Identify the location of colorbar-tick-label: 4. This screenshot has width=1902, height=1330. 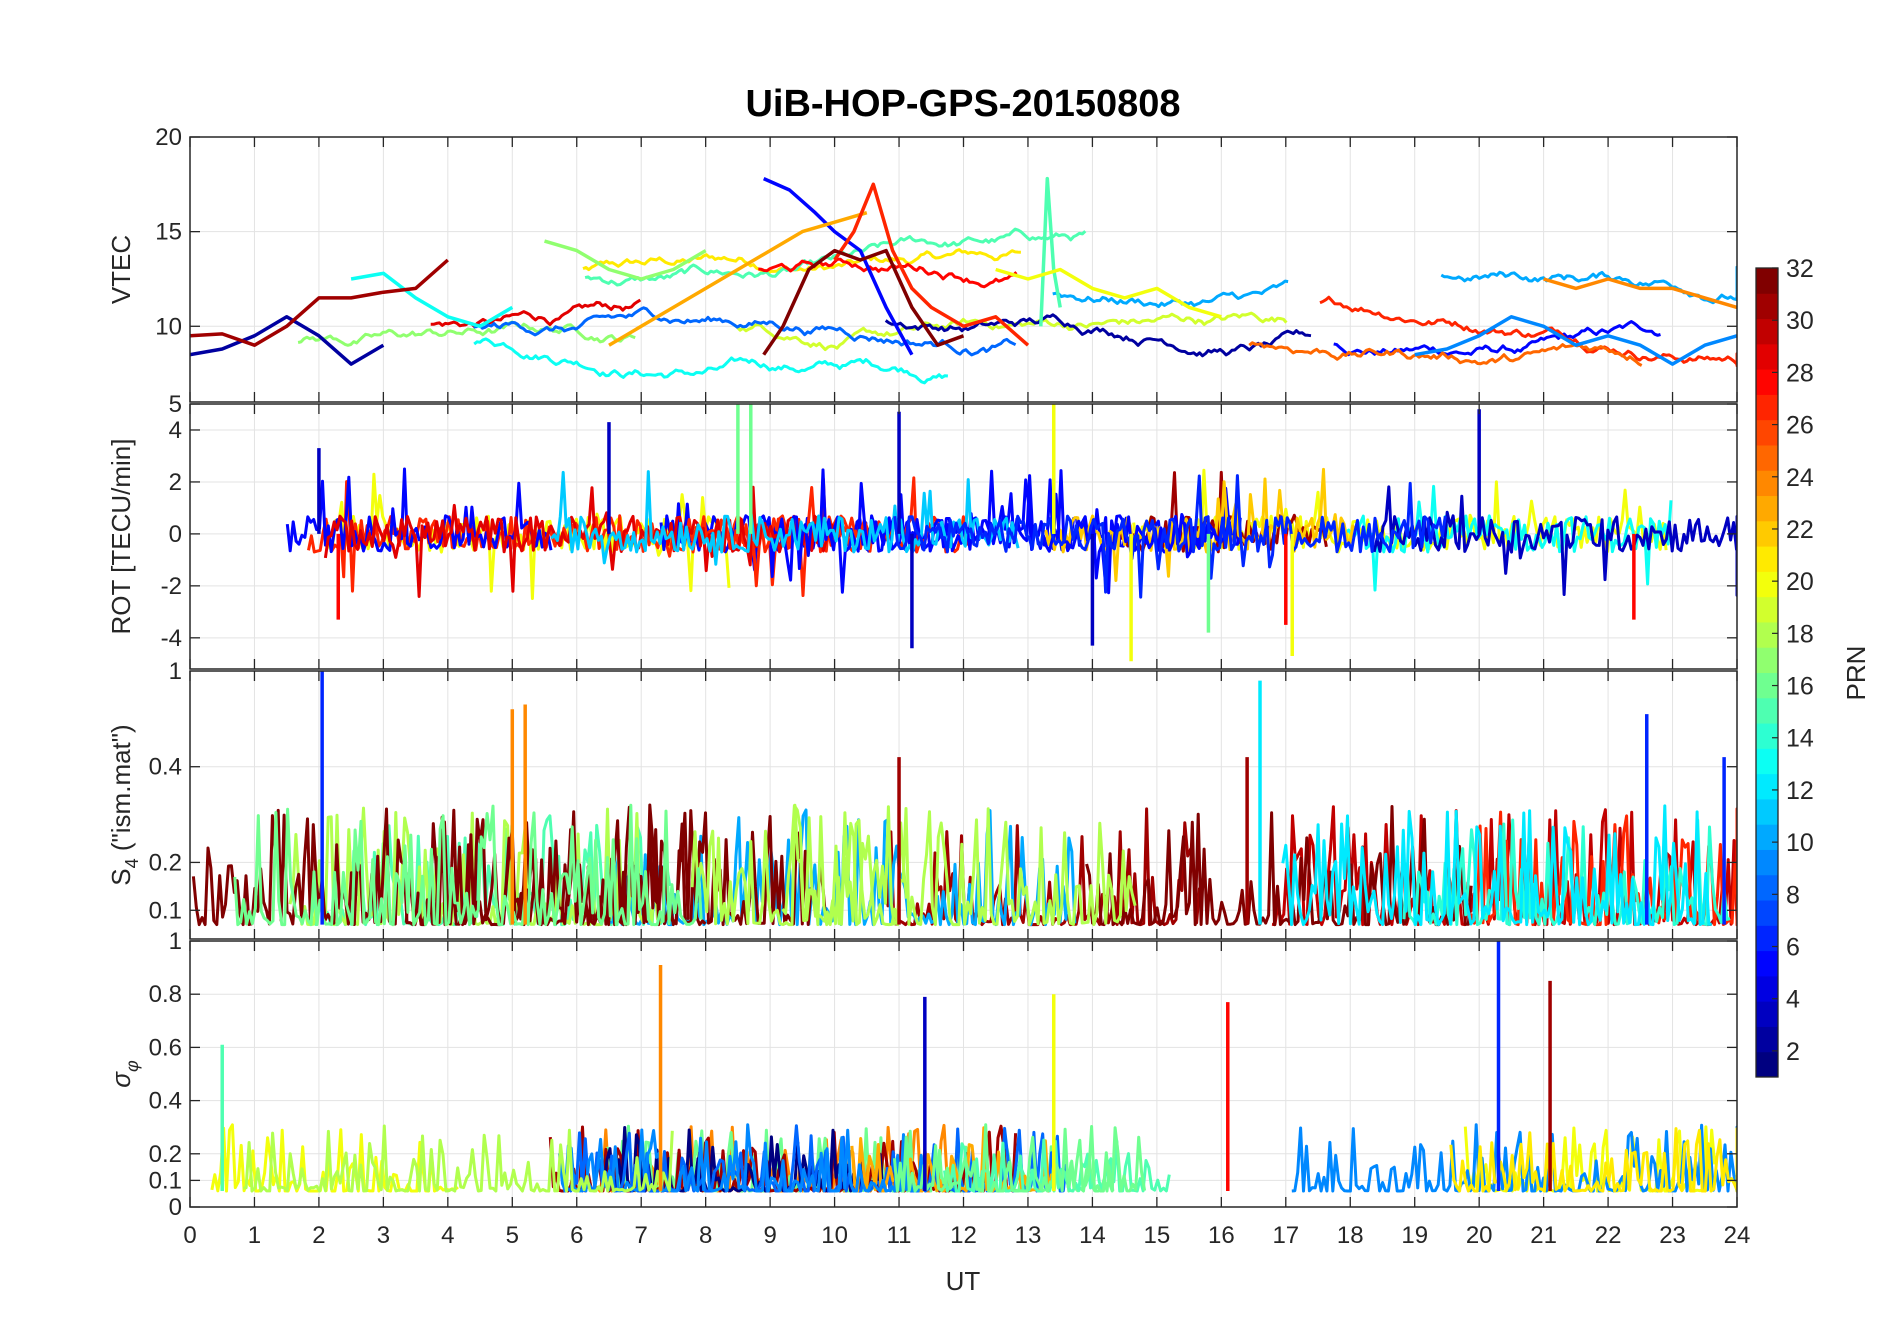
(1793, 1000).